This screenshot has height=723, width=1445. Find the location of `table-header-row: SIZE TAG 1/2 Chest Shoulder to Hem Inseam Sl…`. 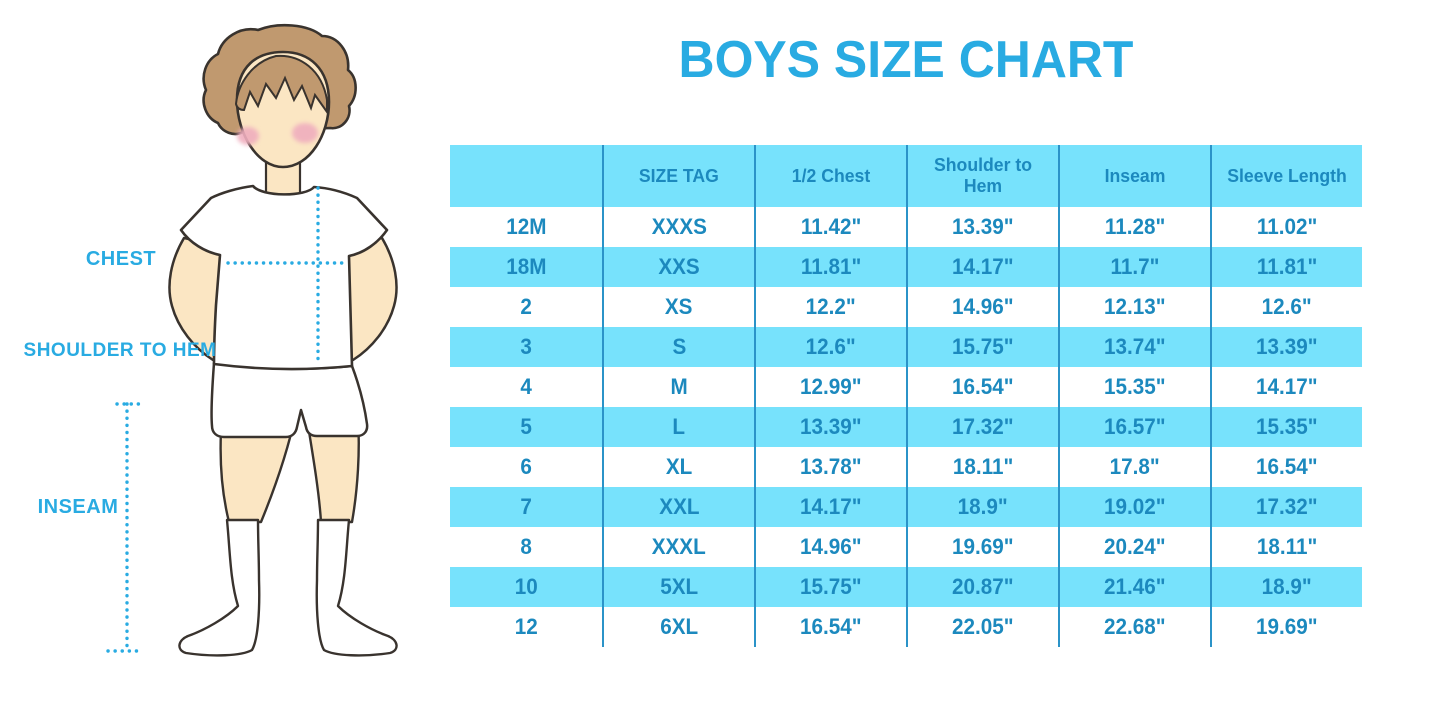

table-header-row: SIZE TAG 1/2 Chest Shoulder to Hem Inseam Sl… is located at coordinates (906, 176).